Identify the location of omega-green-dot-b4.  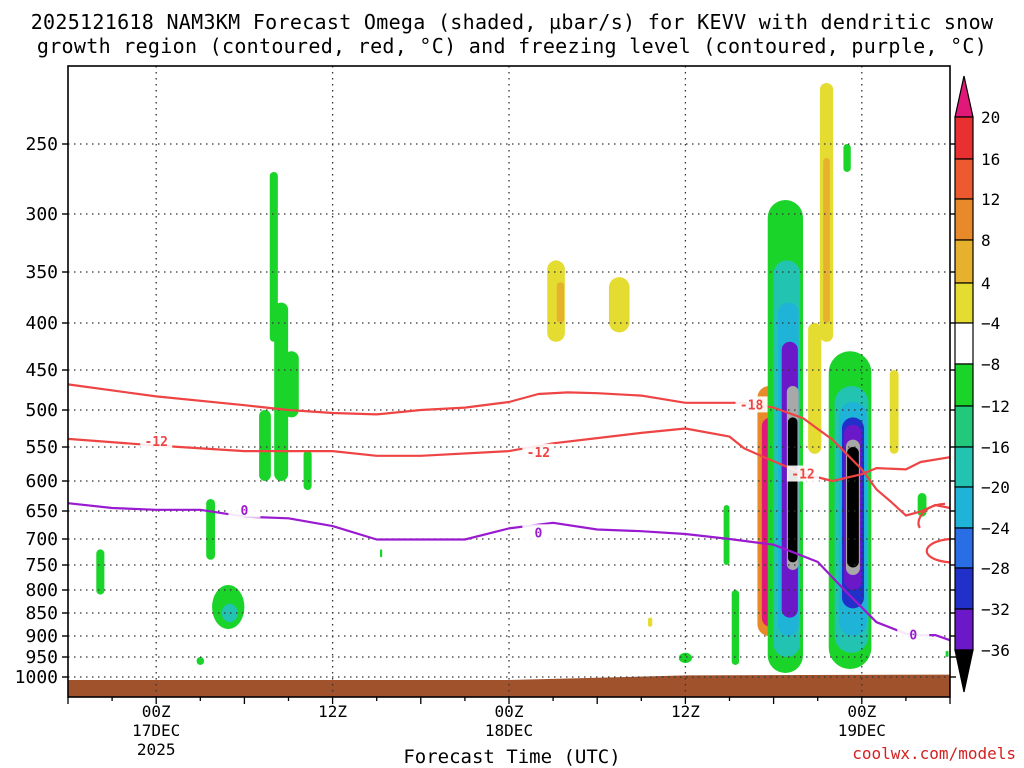
(200, 661).